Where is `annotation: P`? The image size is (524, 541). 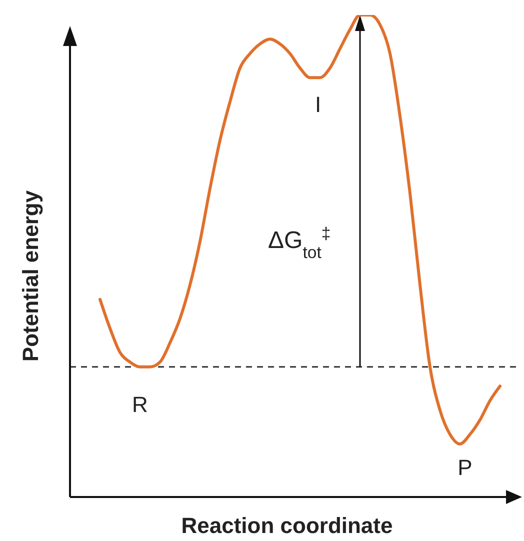 annotation: P is located at coordinates (465, 467).